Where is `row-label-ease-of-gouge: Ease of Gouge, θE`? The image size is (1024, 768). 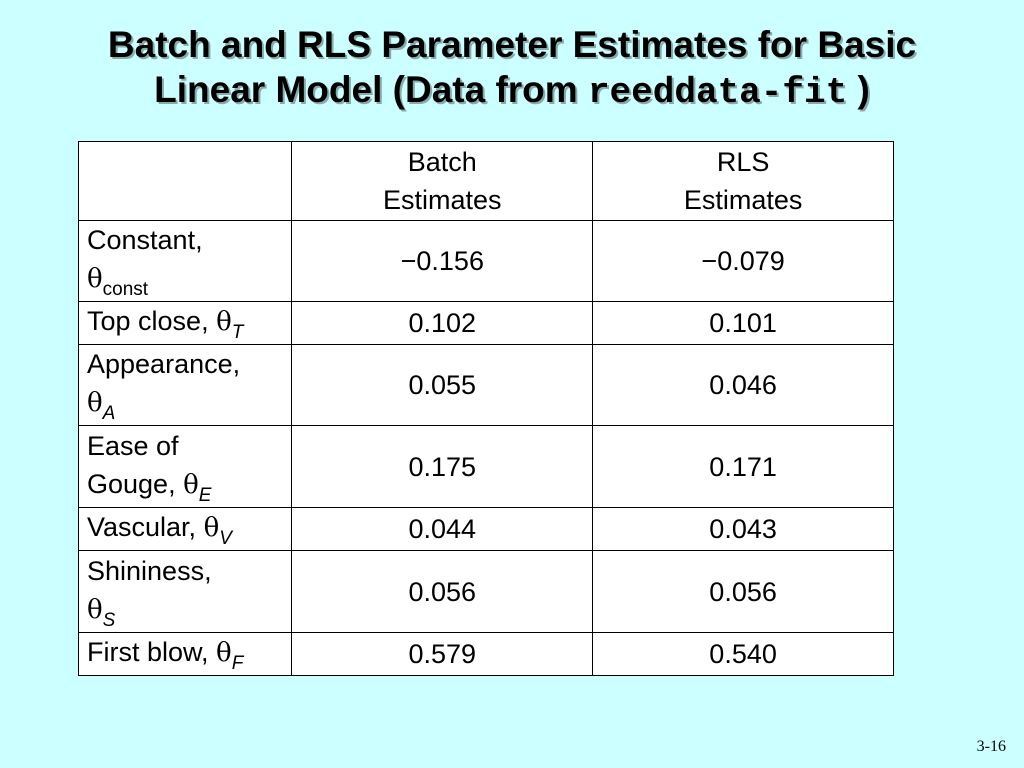 row-label-ease-of-gouge: Ease of Gouge, θE is located at coordinates (185, 466).